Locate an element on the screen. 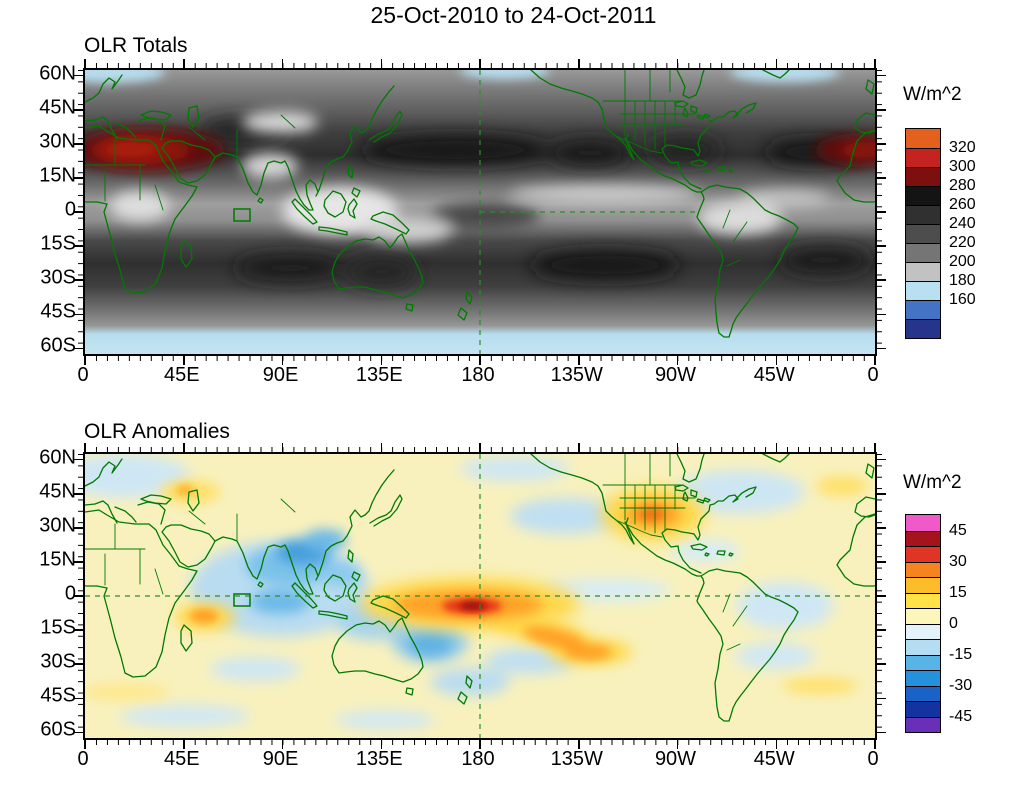 The height and width of the screenshot is (785, 1027). colorbar-tick-45: 45 is located at coordinates (958, 530).